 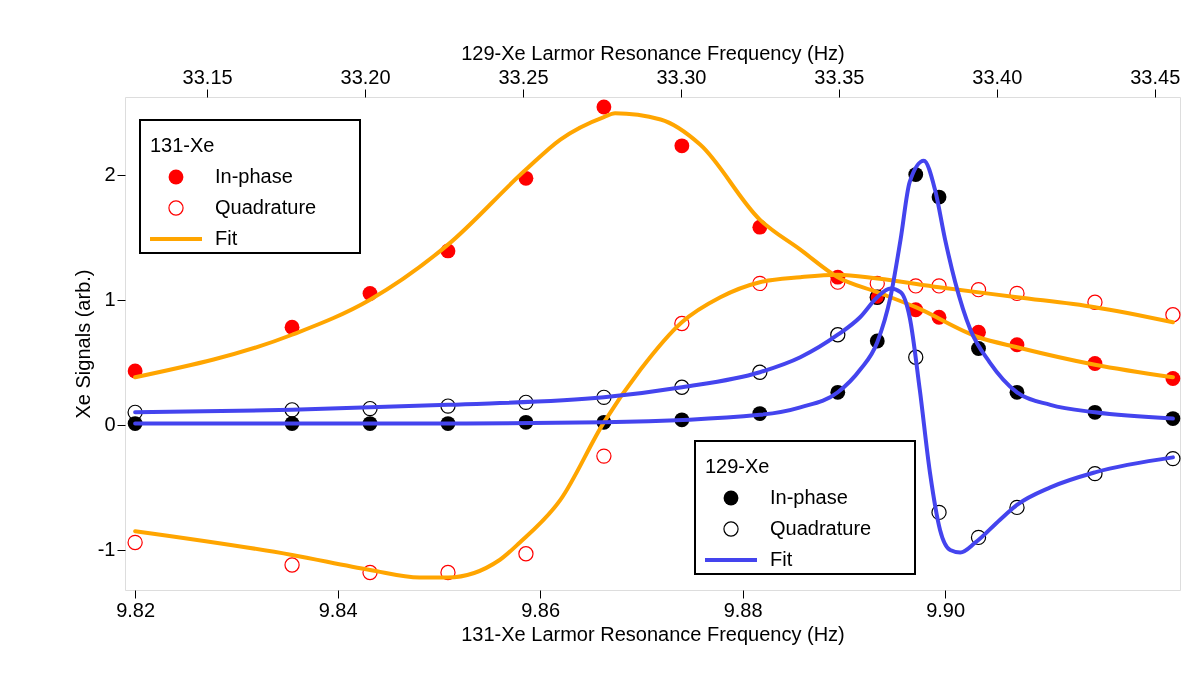 What do you see at coordinates (997, 76) in the screenshot?
I see `x2-tick-label: 33.40` at bounding box center [997, 76].